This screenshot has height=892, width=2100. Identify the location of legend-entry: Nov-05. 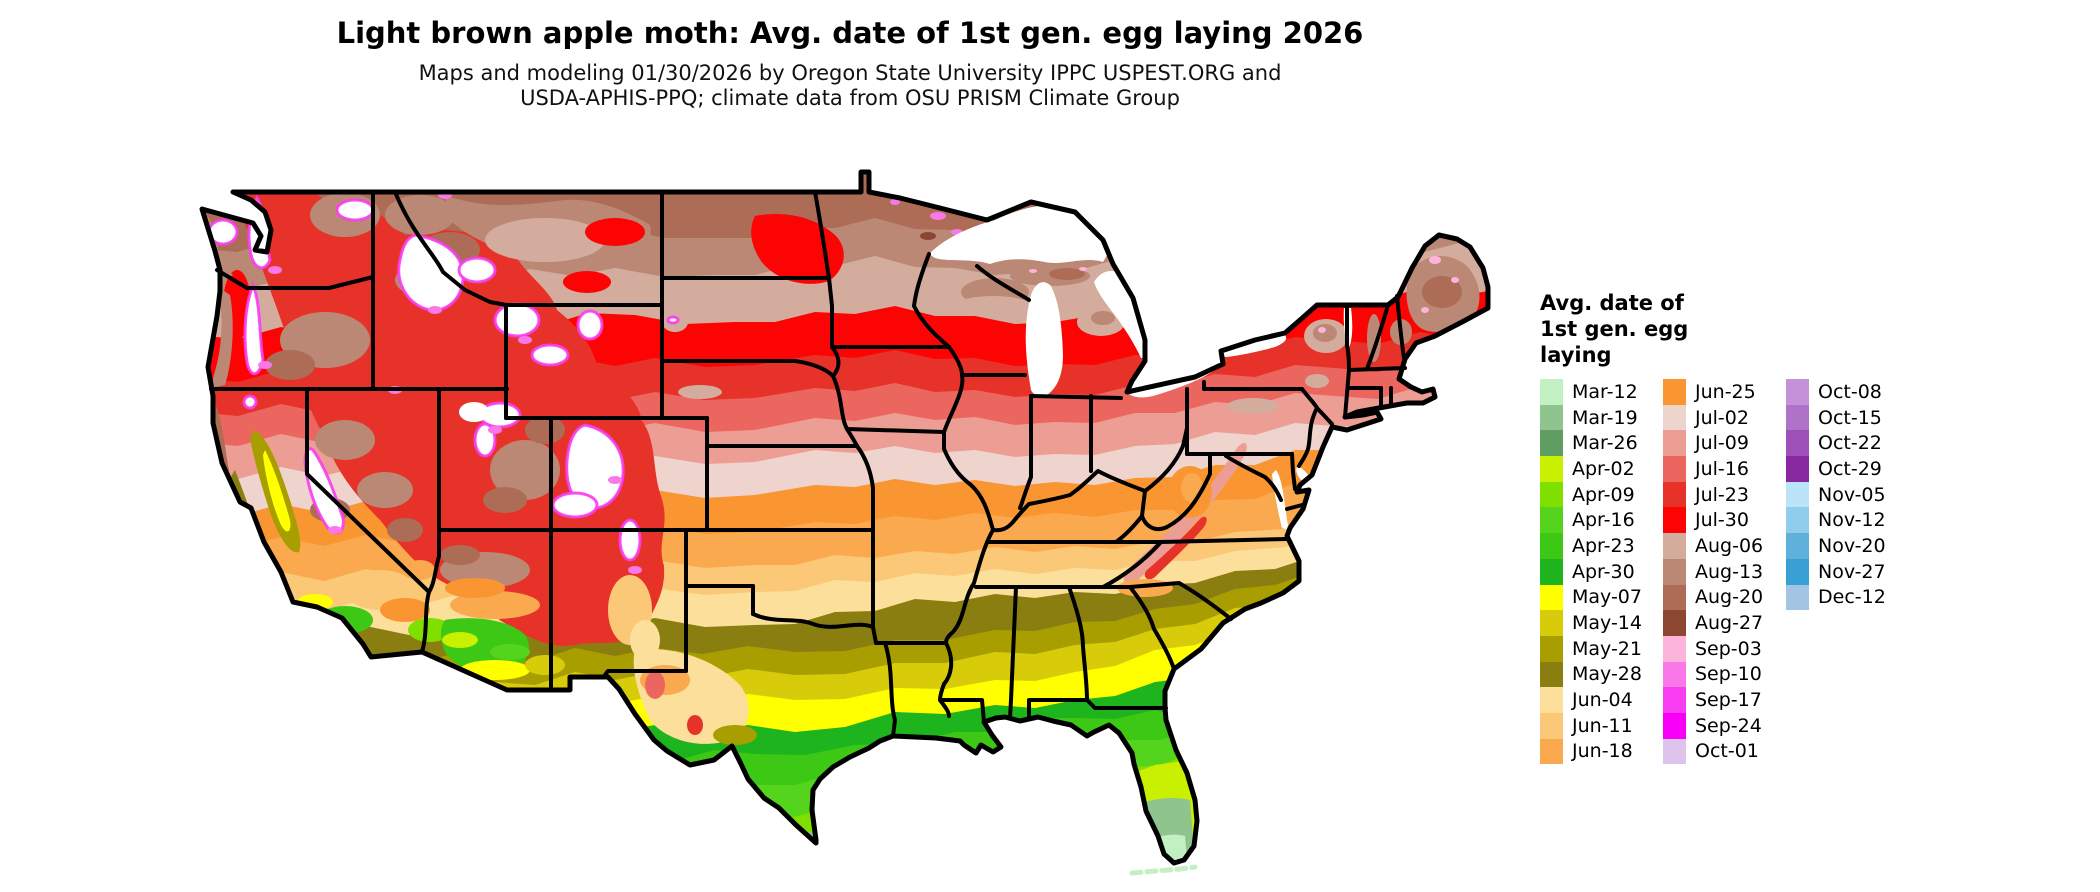
(1839, 494).